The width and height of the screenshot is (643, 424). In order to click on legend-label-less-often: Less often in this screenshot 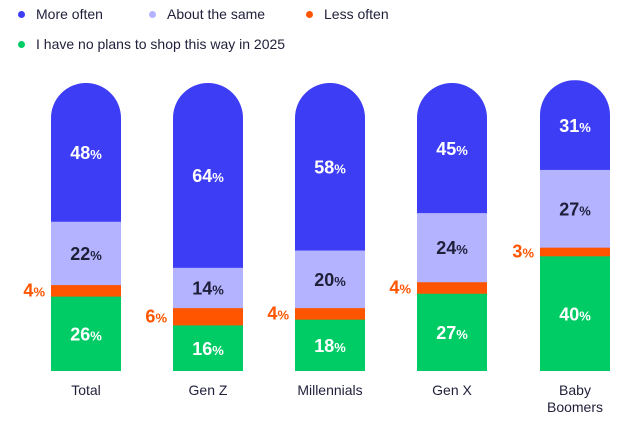, I will do `click(356, 14)`.